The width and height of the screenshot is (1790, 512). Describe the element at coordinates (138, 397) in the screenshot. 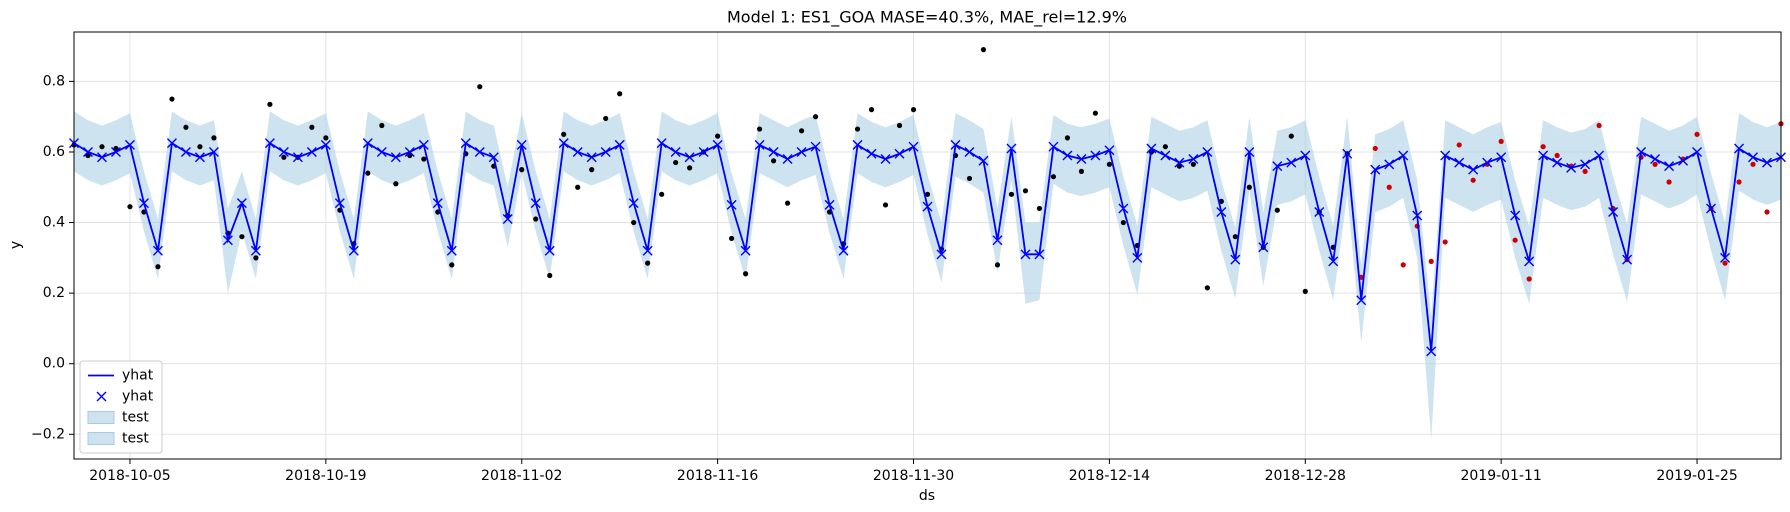

I see `legend-label: yhat` at that location.